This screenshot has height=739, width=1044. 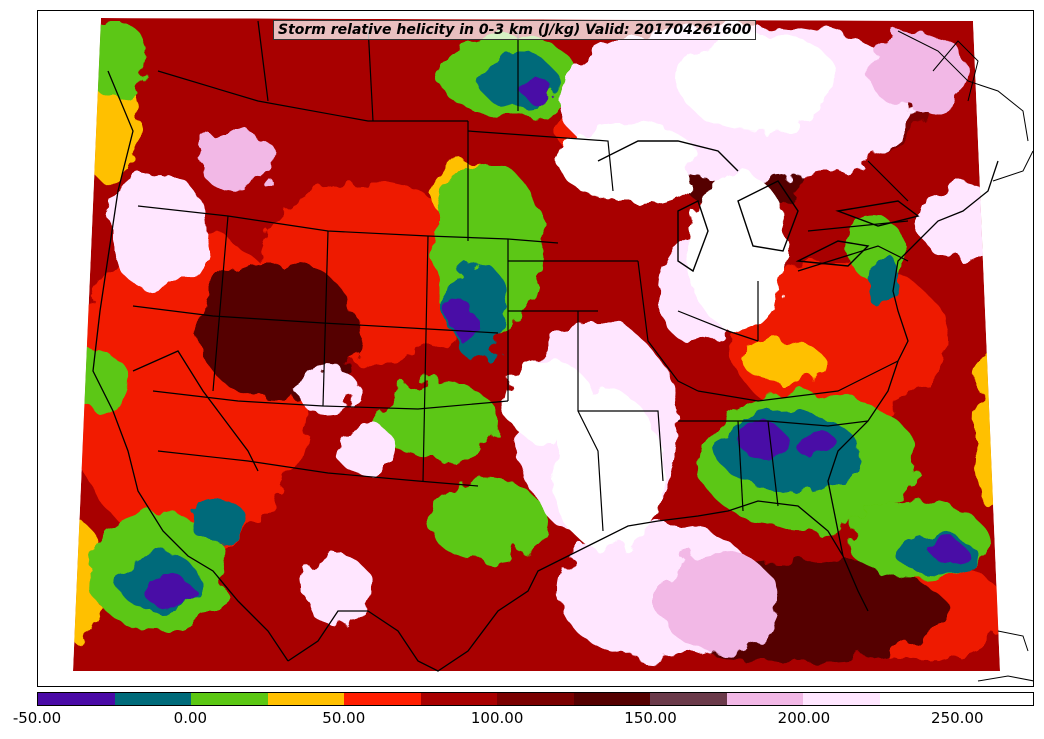 I want to click on colorbar-tick-label: 50.00, so click(x=344, y=718).